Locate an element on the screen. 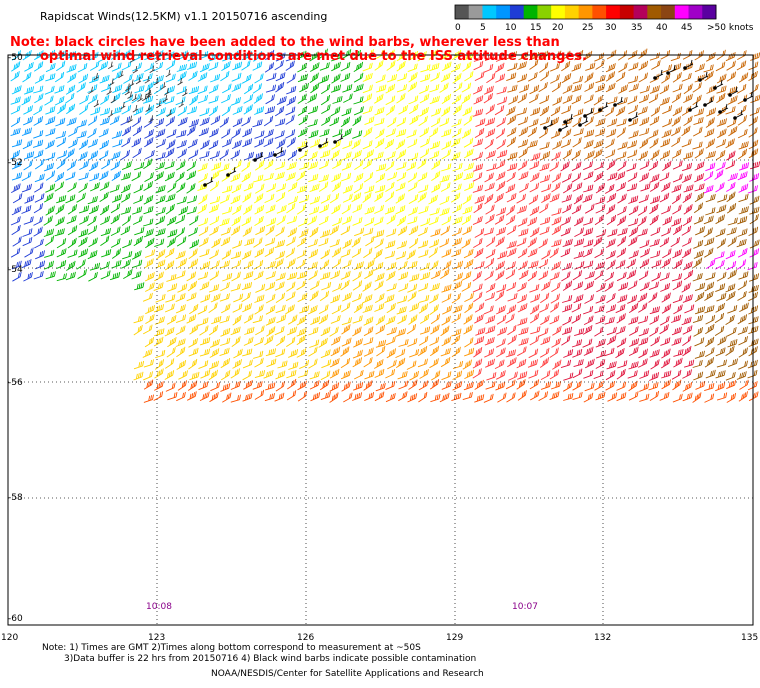 This screenshot has height=688, width=760. lon-label-129: 129 is located at coordinates (454, 638).